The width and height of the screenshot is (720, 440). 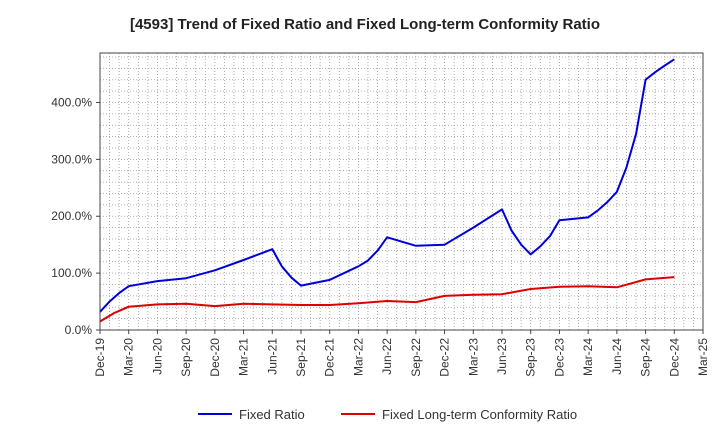 What do you see at coordinates (272, 356) in the screenshot?
I see `x-tick-label: Jun-21` at bounding box center [272, 356].